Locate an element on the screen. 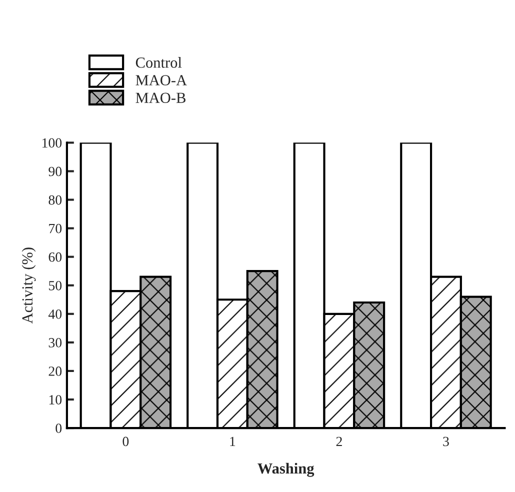  y-tick-label: 20 is located at coordinates (55, 371).